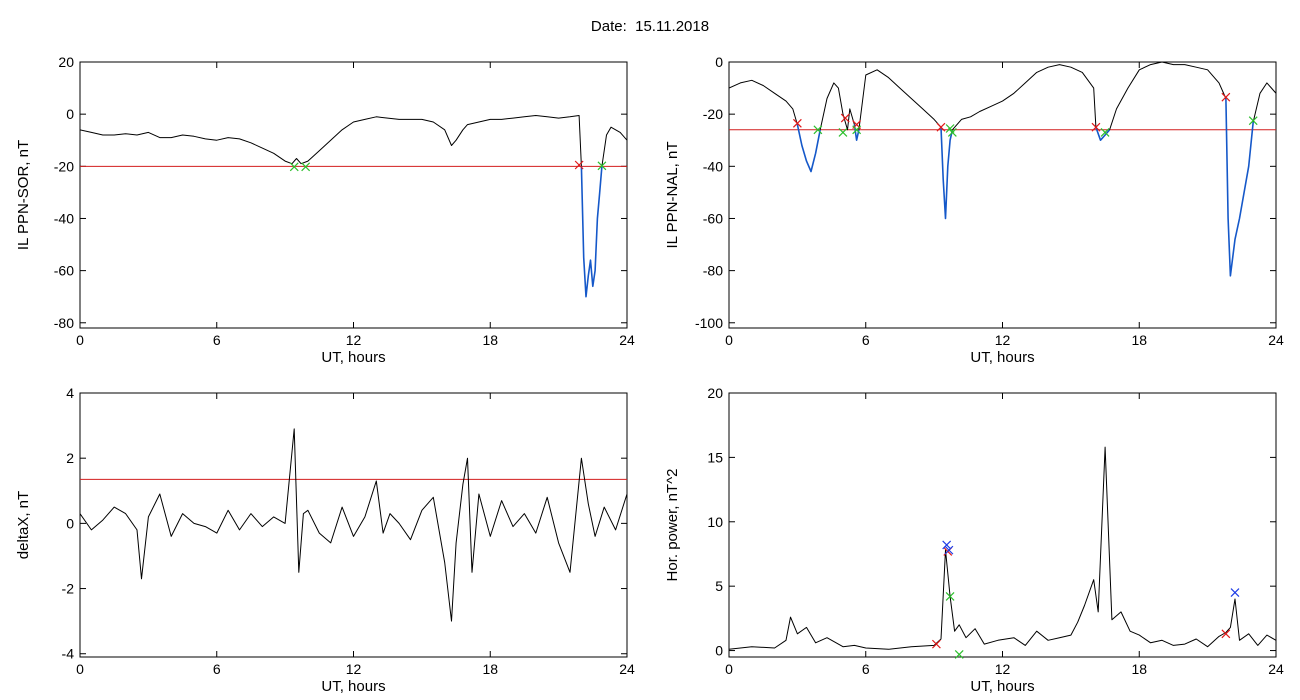  What do you see at coordinates (672, 26) in the screenshot?
I see `date-value: 15.11.2018` at bounding box center [672, 26].